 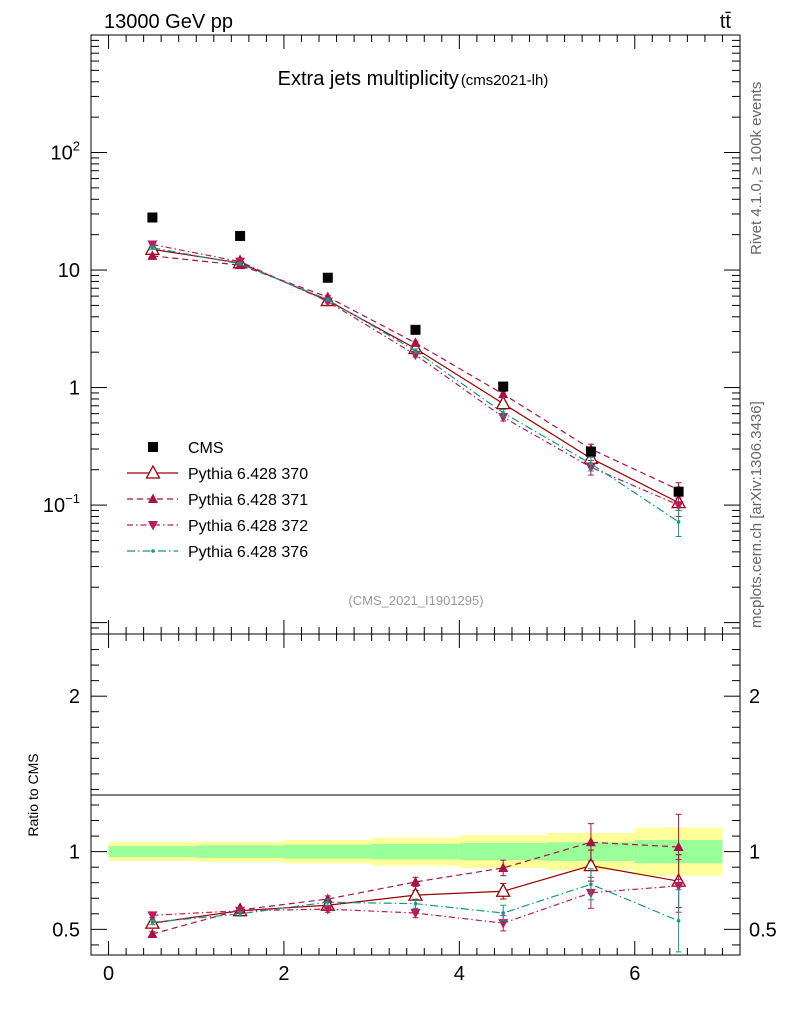 What do you see at coordinates (503, 402) in the screenshot?
I see `data-point-p370` at bounding box center [503, 402].